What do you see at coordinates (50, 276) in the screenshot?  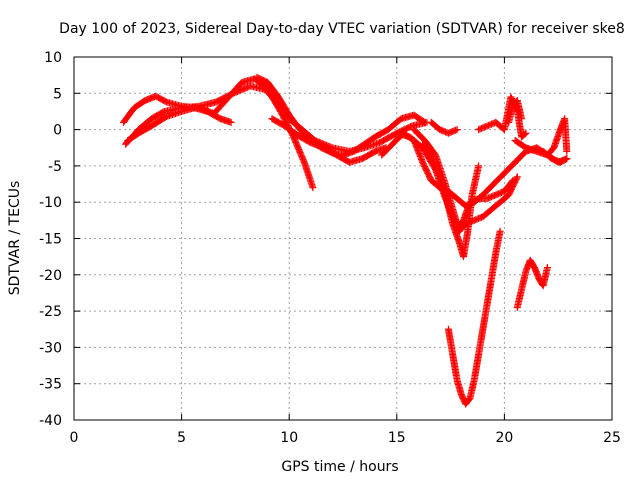 I see `y-tick-label: -20` at bounding box center [50, 276].